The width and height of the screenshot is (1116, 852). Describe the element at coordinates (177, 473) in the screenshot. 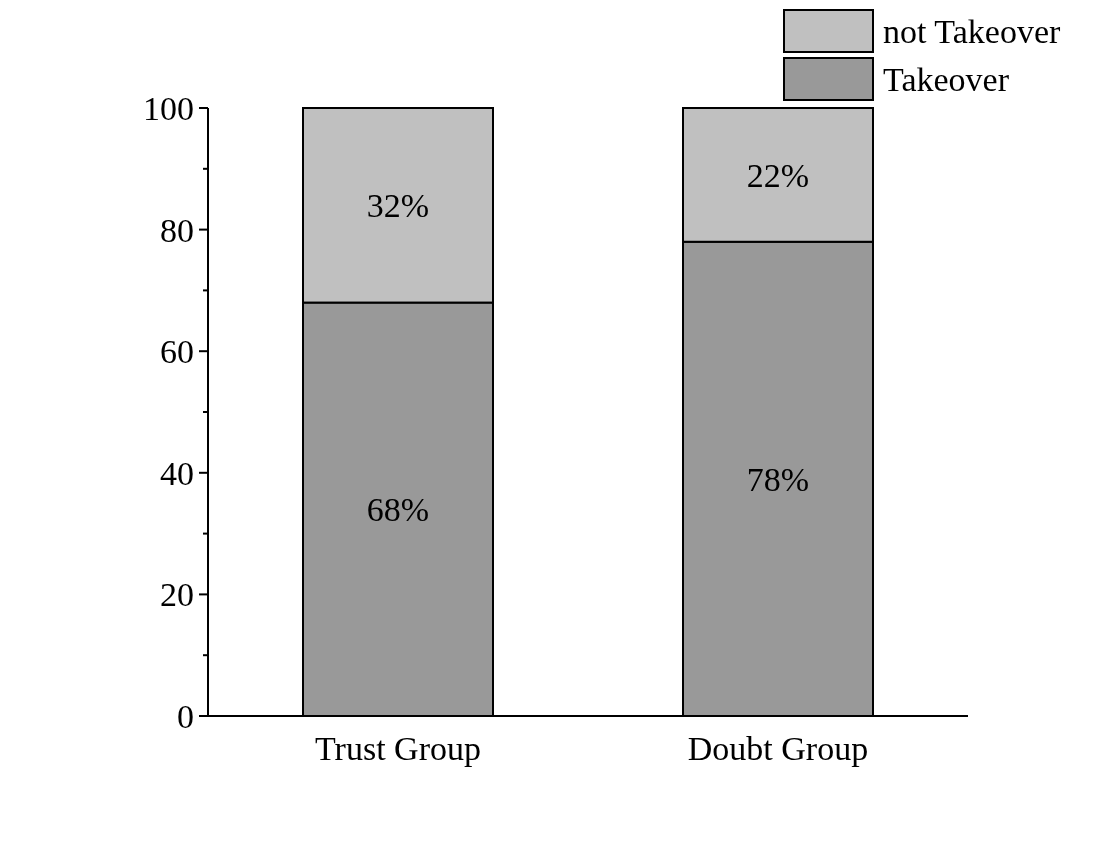

I see `y-tick-label: 40` at that location.